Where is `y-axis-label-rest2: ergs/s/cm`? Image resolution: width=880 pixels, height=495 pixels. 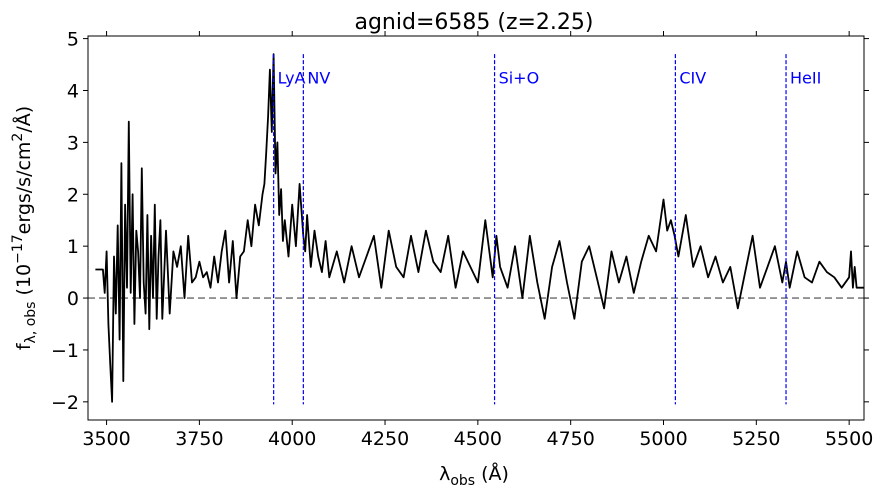
y-axis-label-rest2: ergs/s/cm is located at coordinates (24, 188).